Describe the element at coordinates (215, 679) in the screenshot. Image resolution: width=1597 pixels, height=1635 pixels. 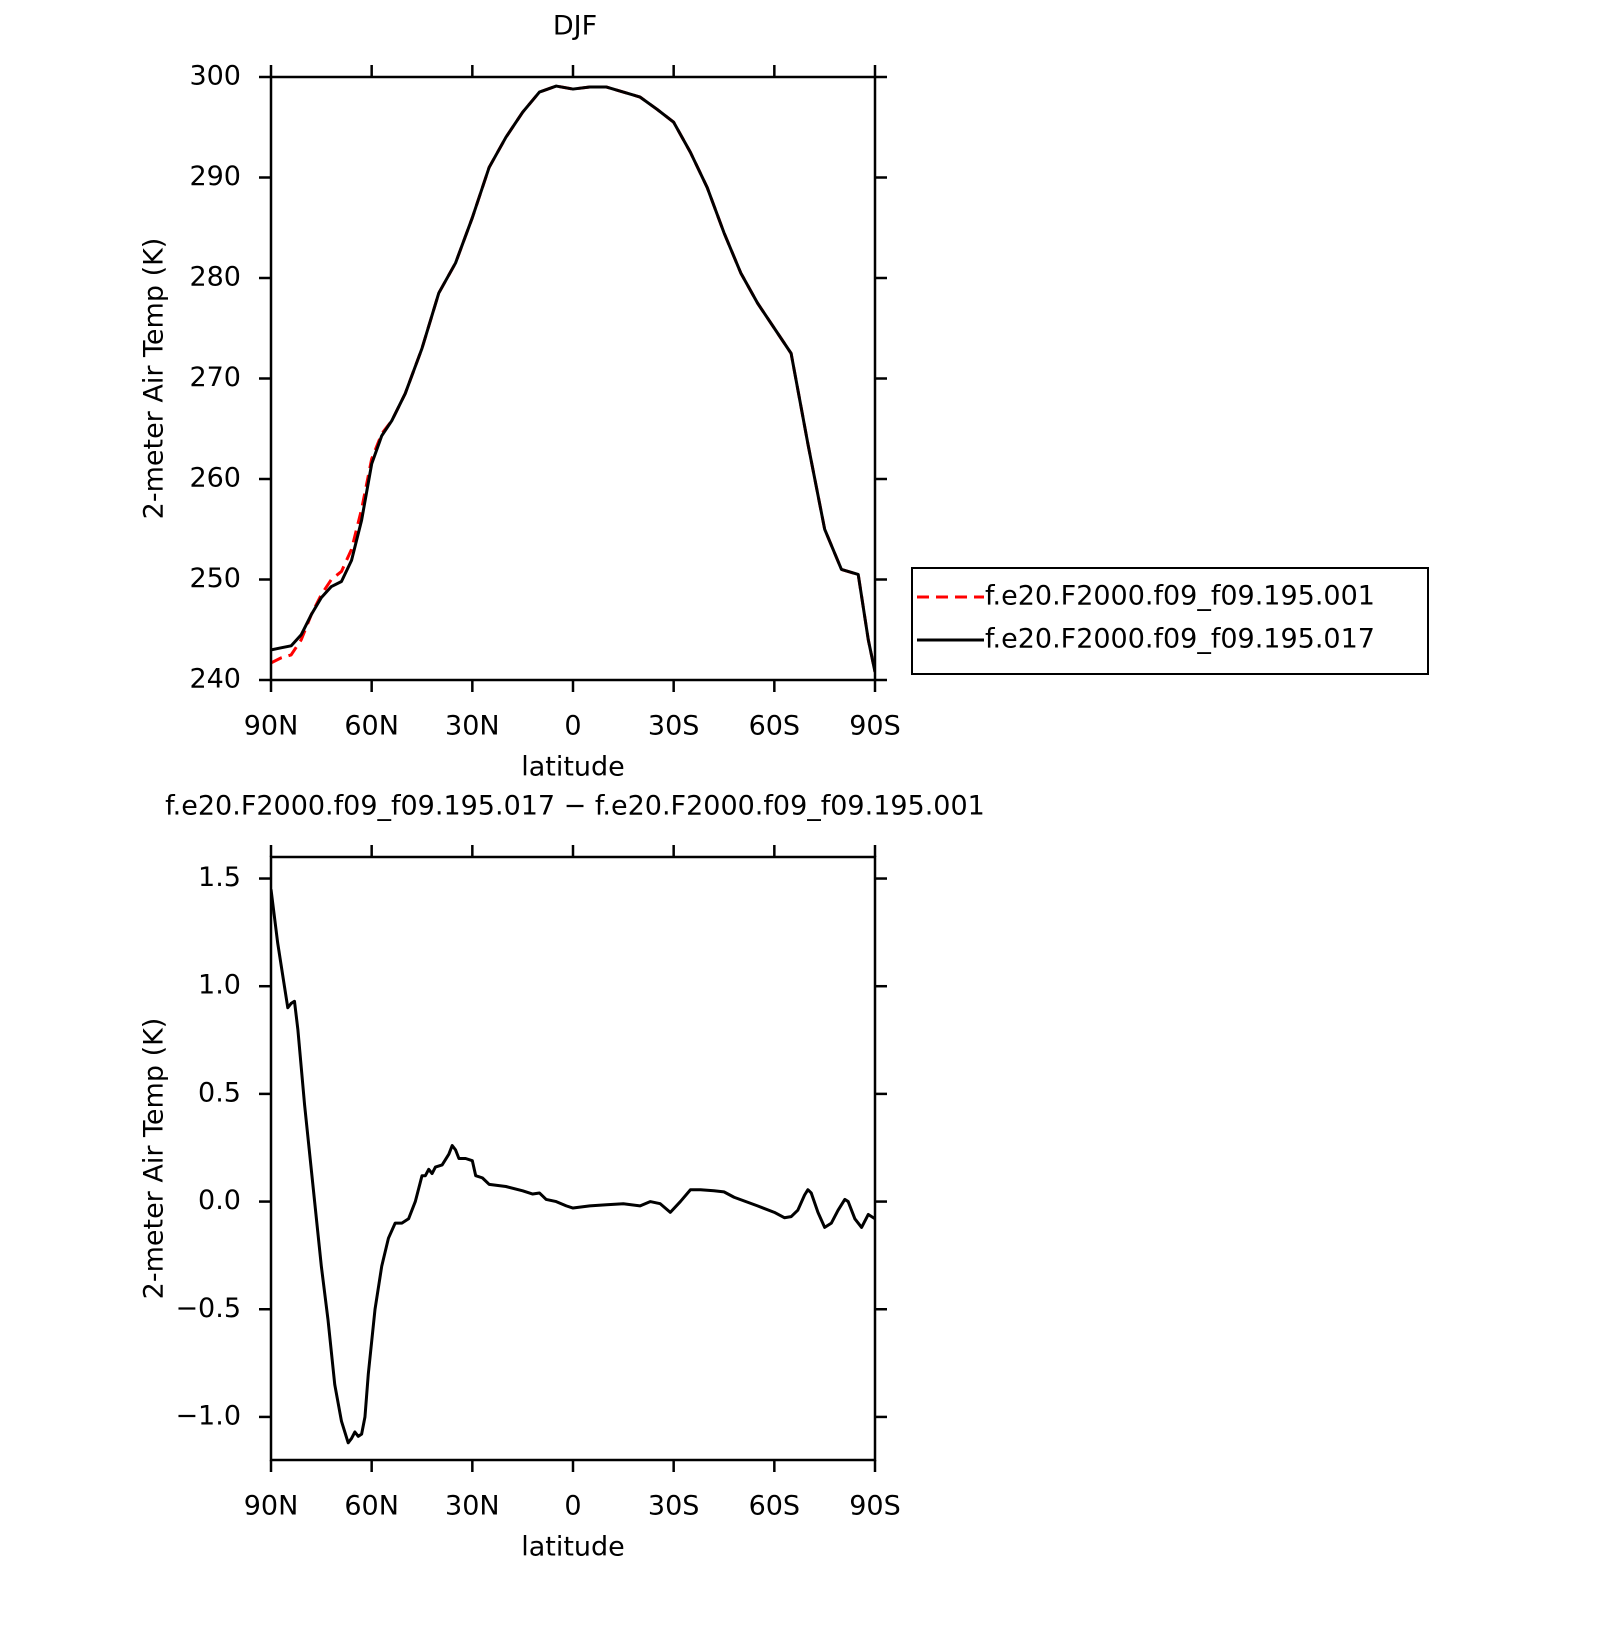
I see `y-tick-label: 240` at that location.